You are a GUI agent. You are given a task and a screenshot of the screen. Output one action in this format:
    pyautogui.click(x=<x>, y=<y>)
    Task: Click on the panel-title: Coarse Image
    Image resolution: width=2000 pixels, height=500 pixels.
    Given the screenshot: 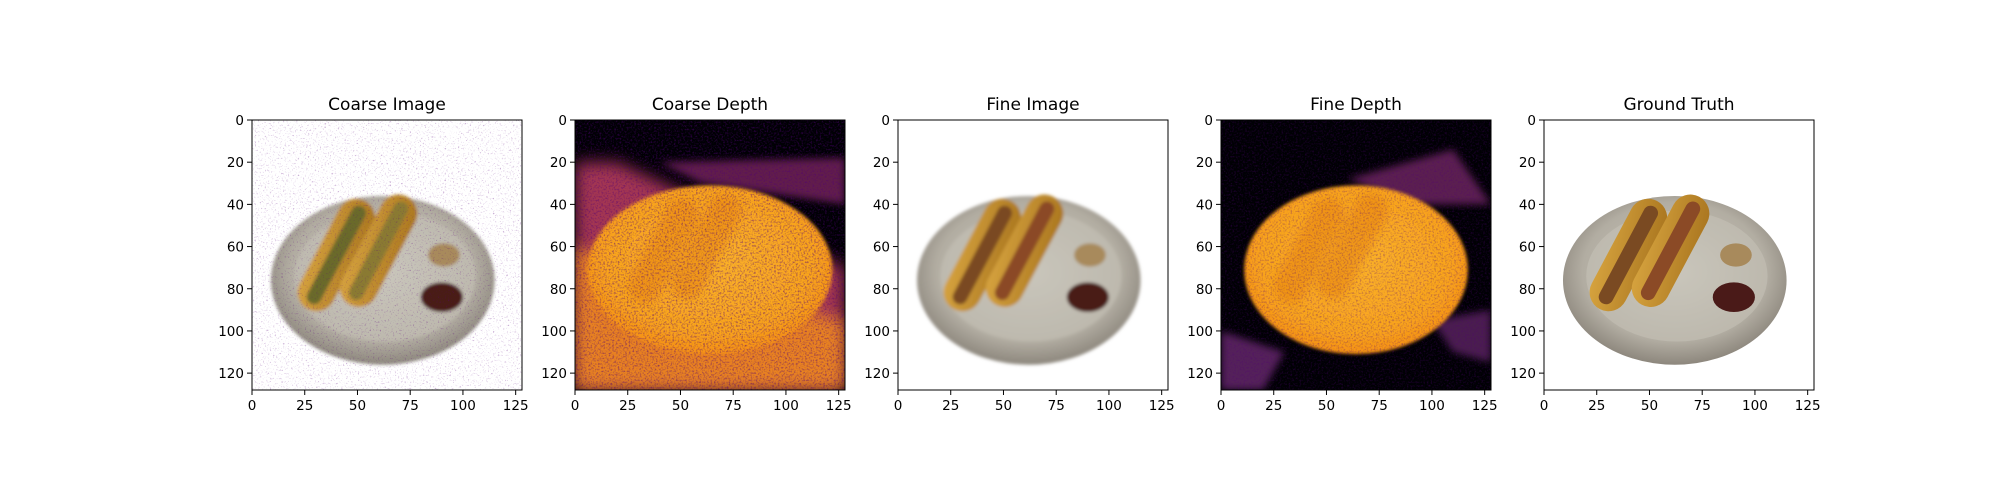 What is the action you would take?
    pyautogui.click(x=387, y=105)
    